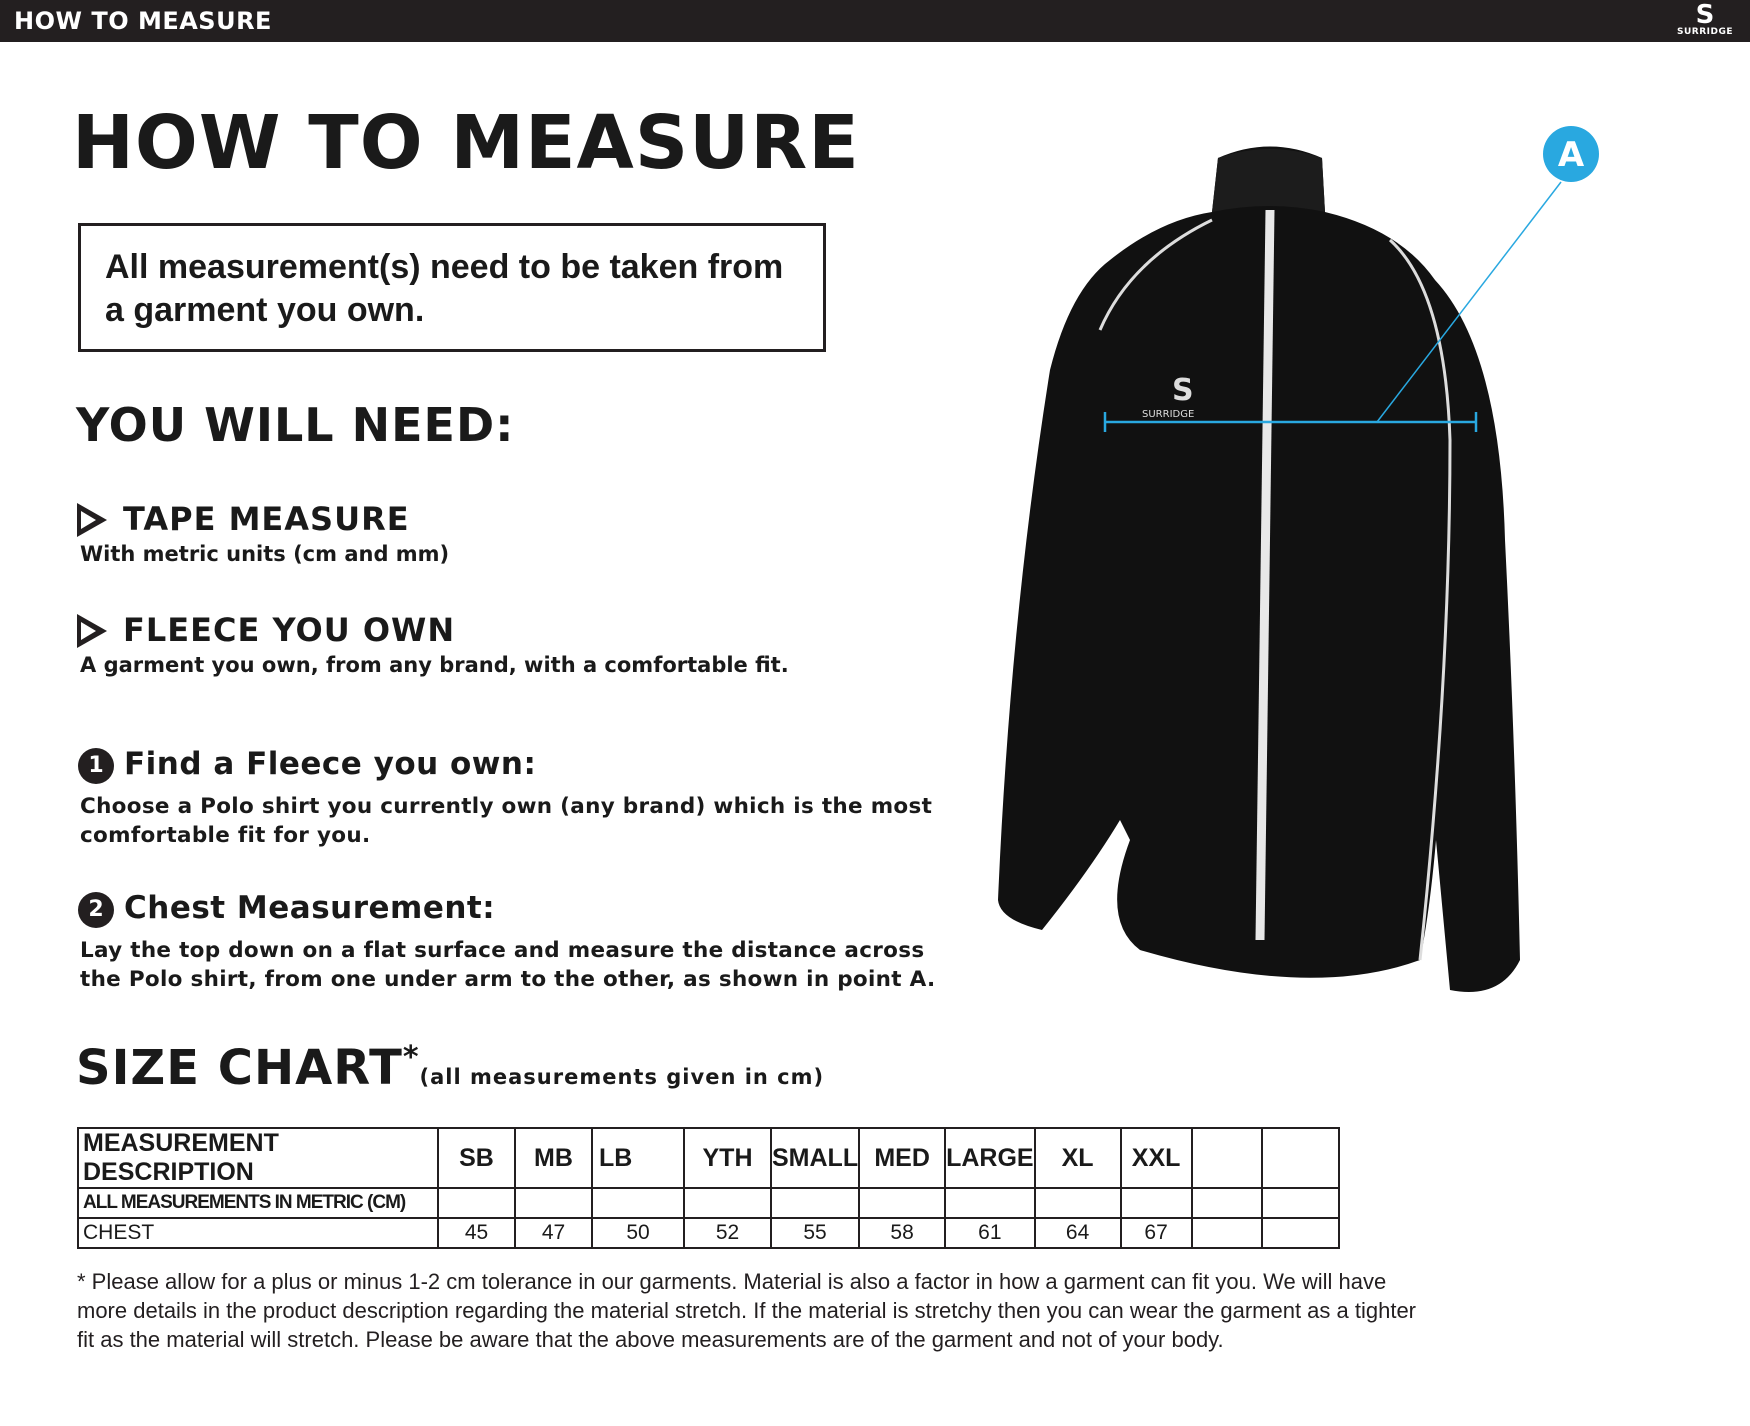 Image resolution: width=1750 pixels, height=1426 pixels. Describe the element at coordinates (1265, 575) in the screenshot. I see `zipper` at that location.